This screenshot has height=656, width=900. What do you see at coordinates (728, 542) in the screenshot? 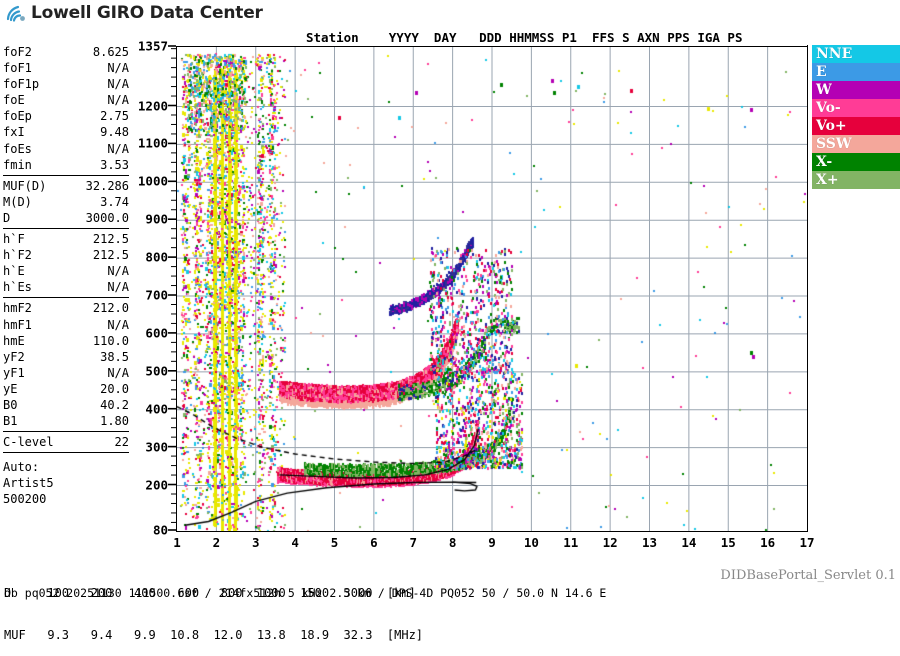
I see `x-tick-label: 15` at bounding box center [728, 542].